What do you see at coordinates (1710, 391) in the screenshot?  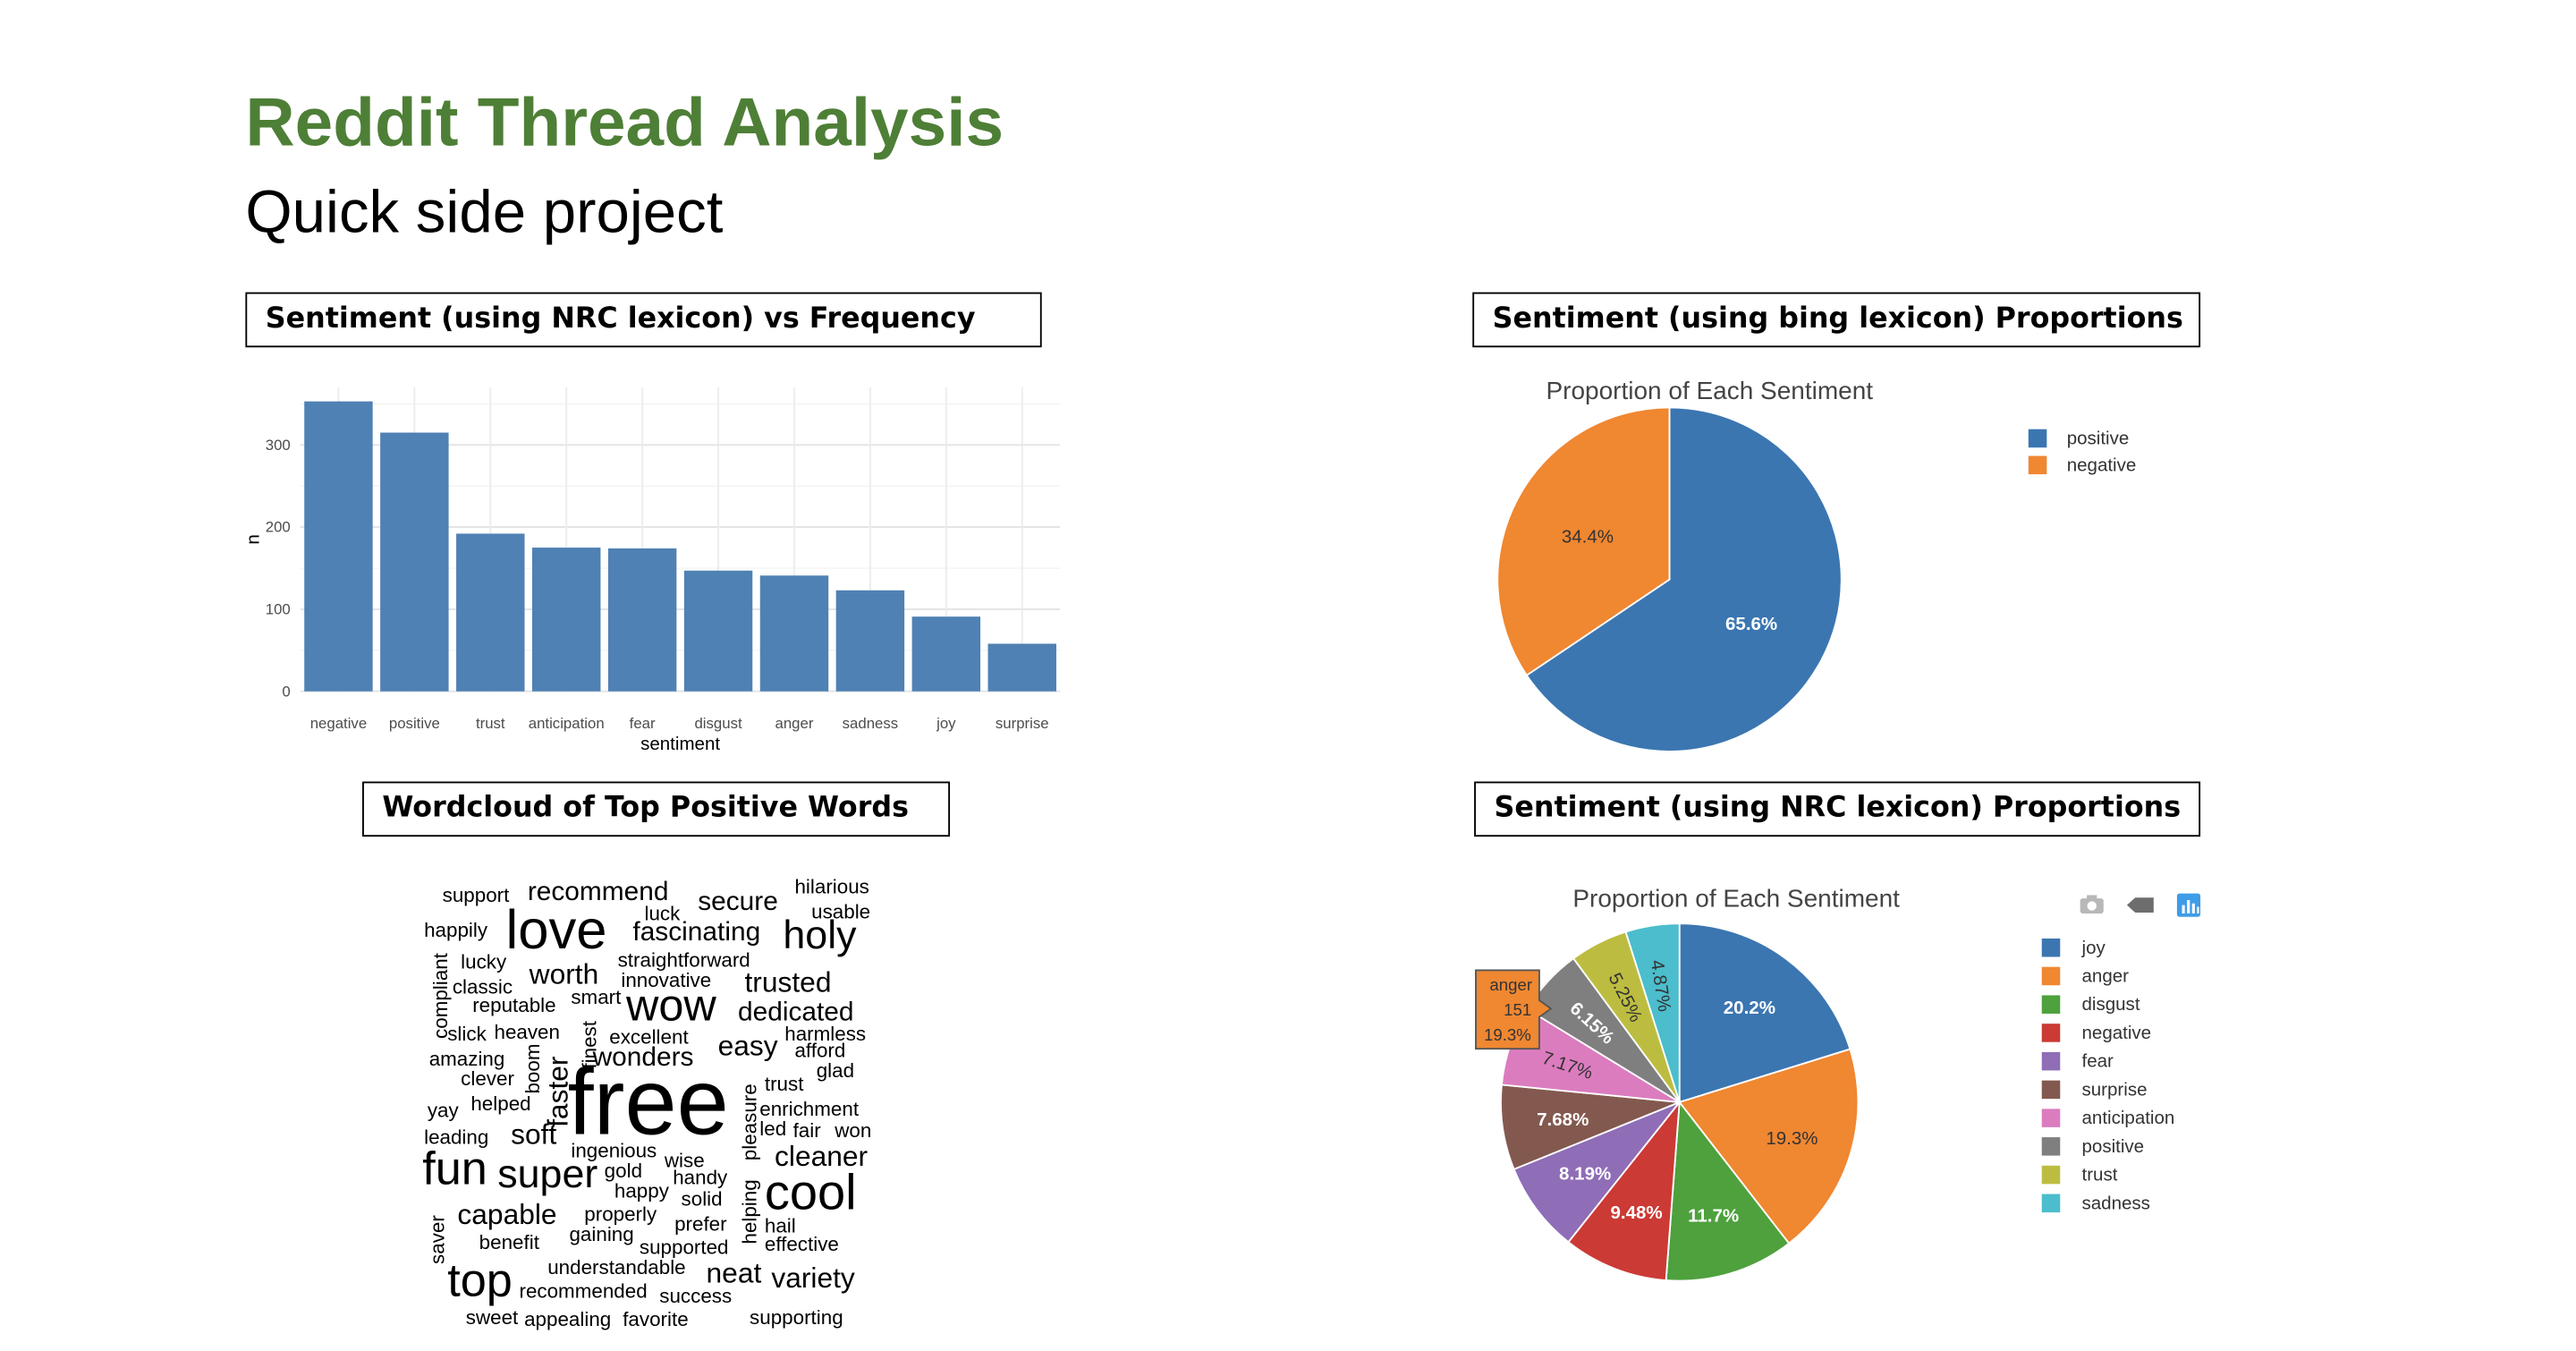 I see `pie1-title: Proportion of Each Sentiment` at bounding box center [1710, 391].